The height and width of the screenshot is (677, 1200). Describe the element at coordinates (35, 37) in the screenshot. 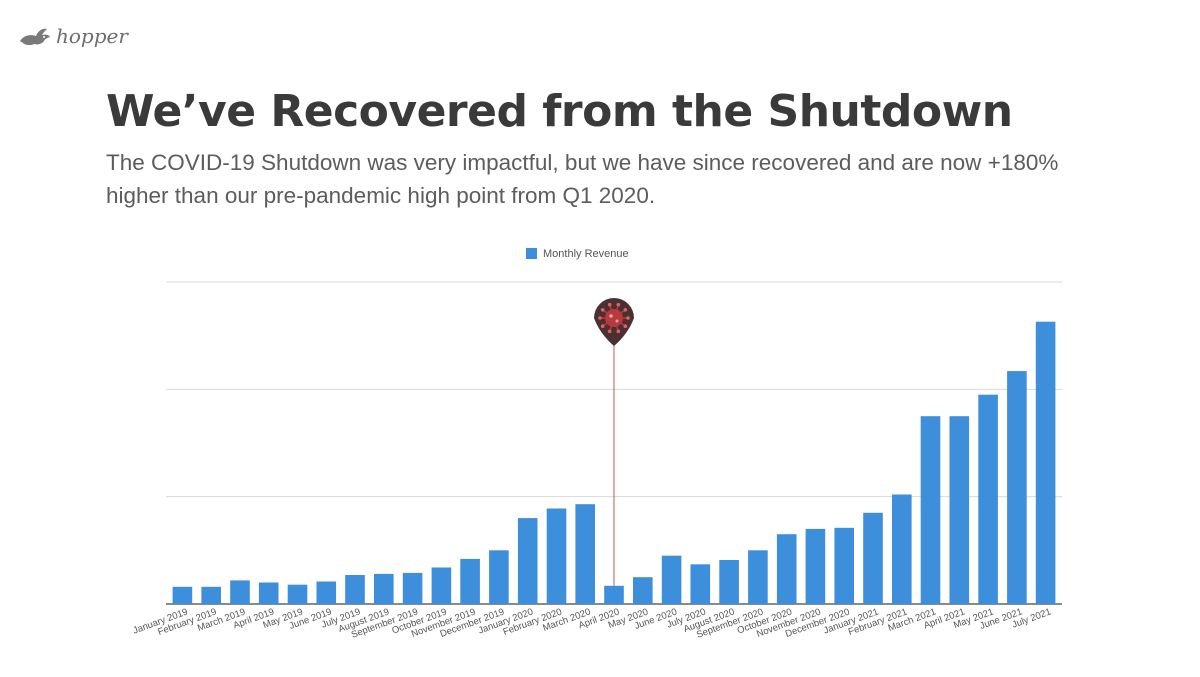

I see `bunny-icon` at that location.